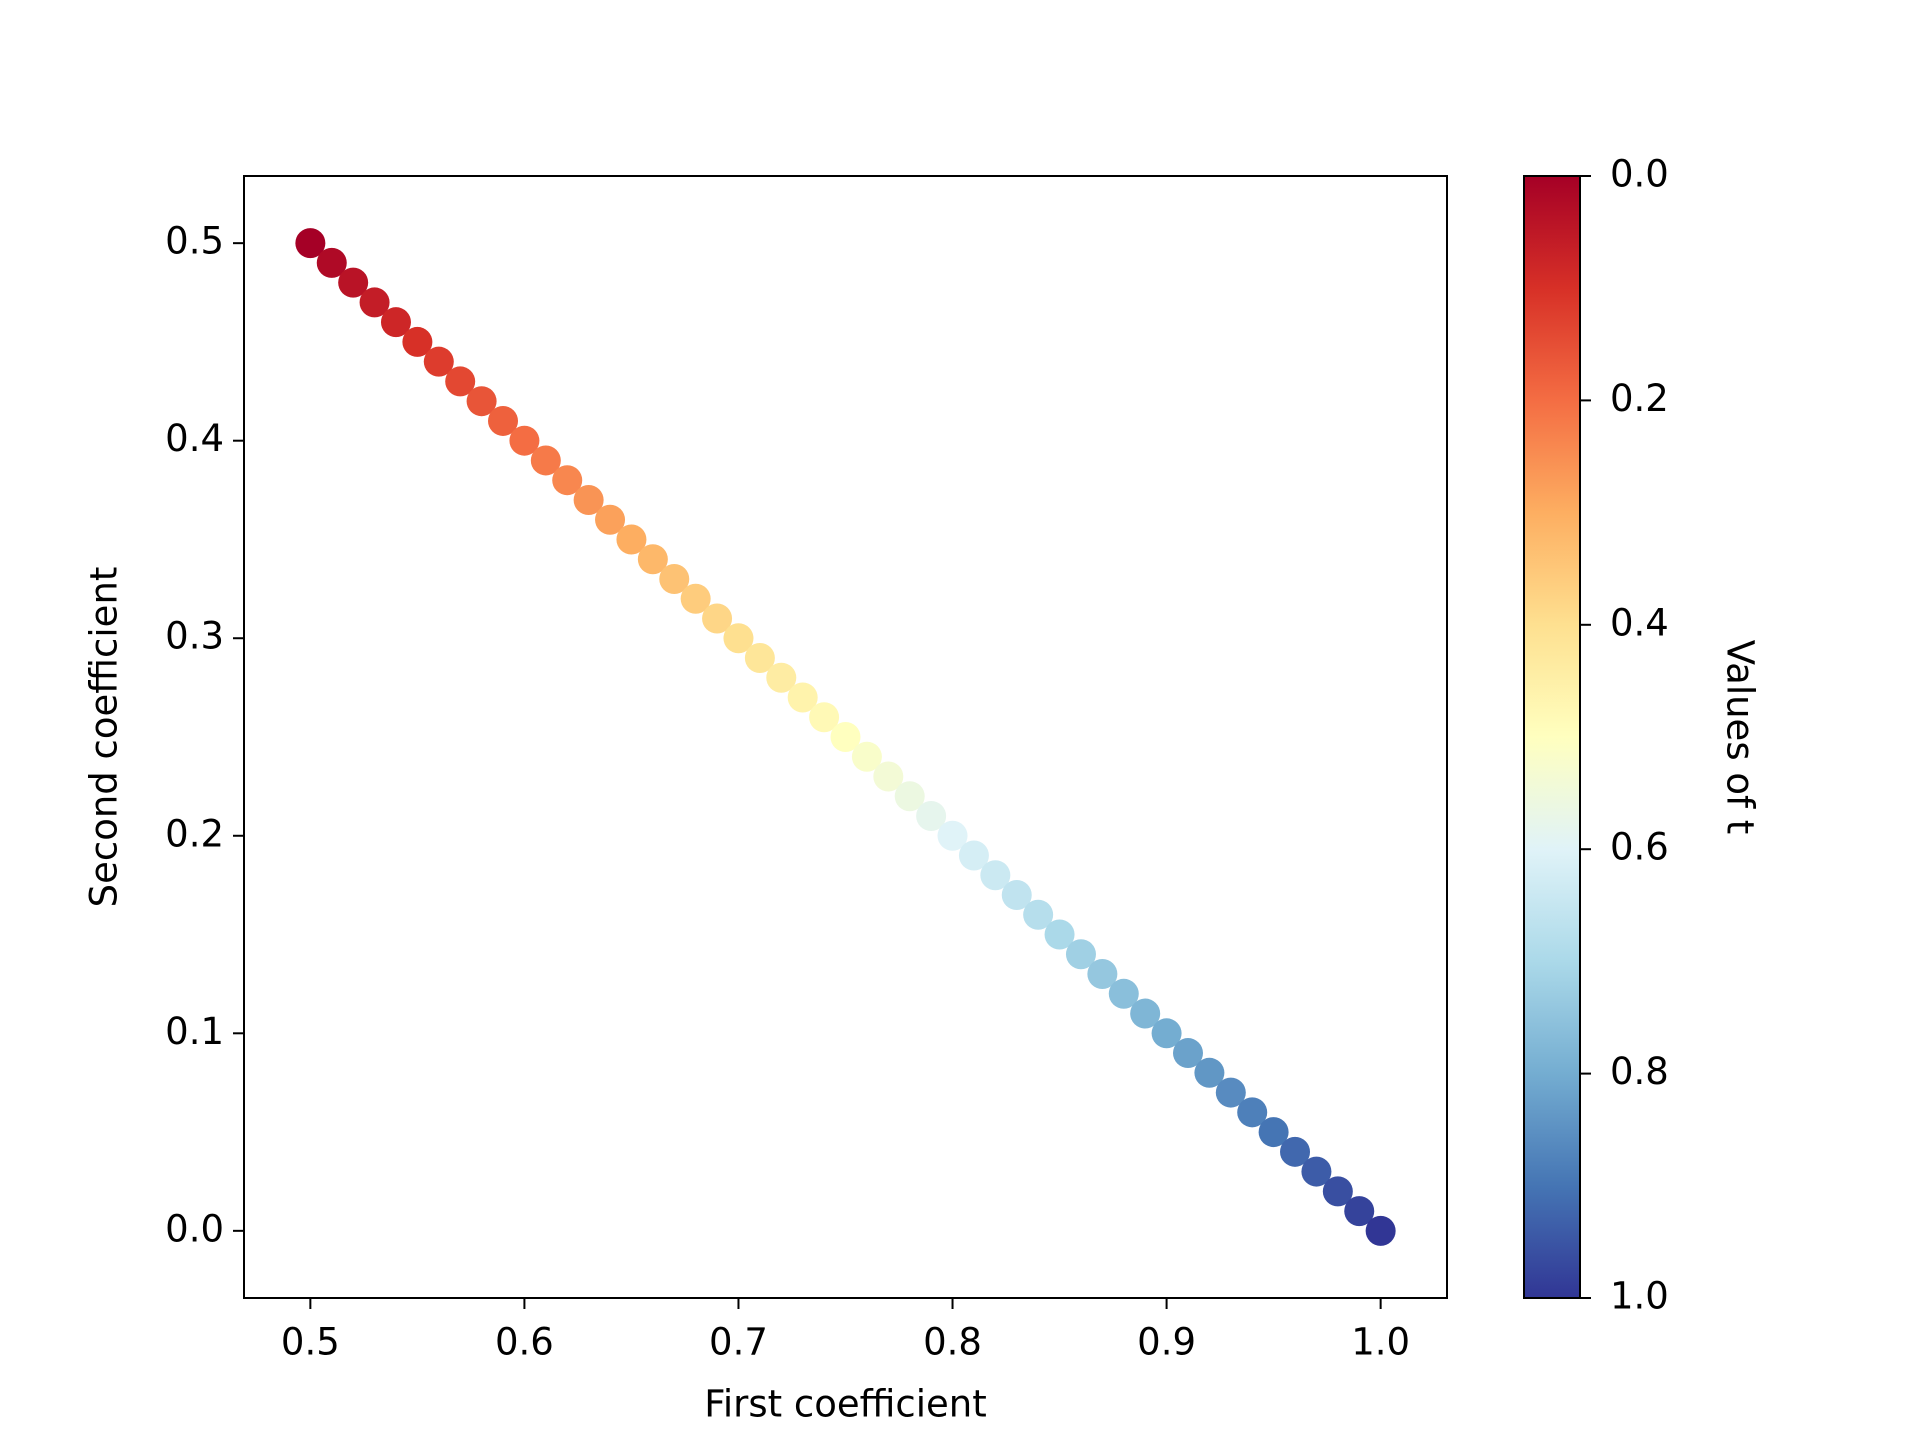  What do you see at coordinates (1740, 737) in the screenshot?
I see `colorbar-label: Values of t` at bounding box center [1740, 737].